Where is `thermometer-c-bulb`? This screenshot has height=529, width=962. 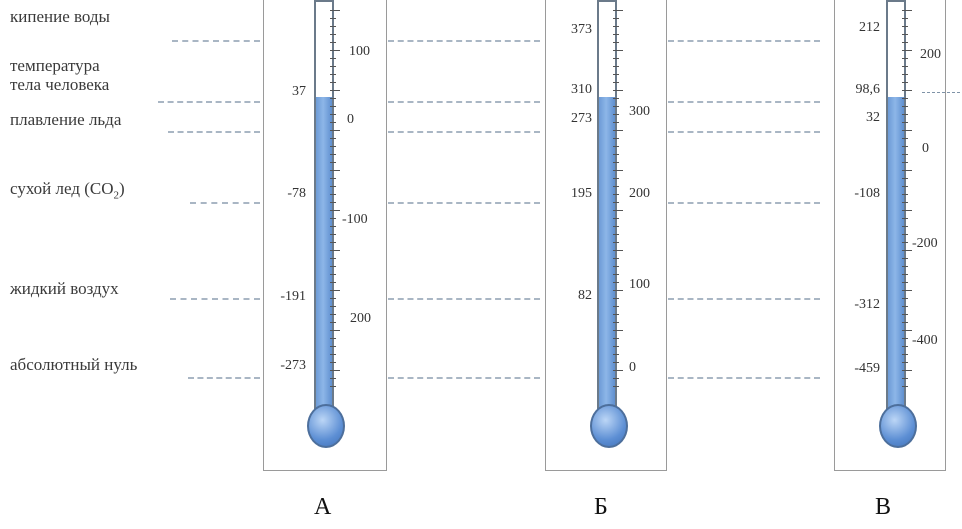 thermometer-c-bulb is located at coordinates (898, 426).